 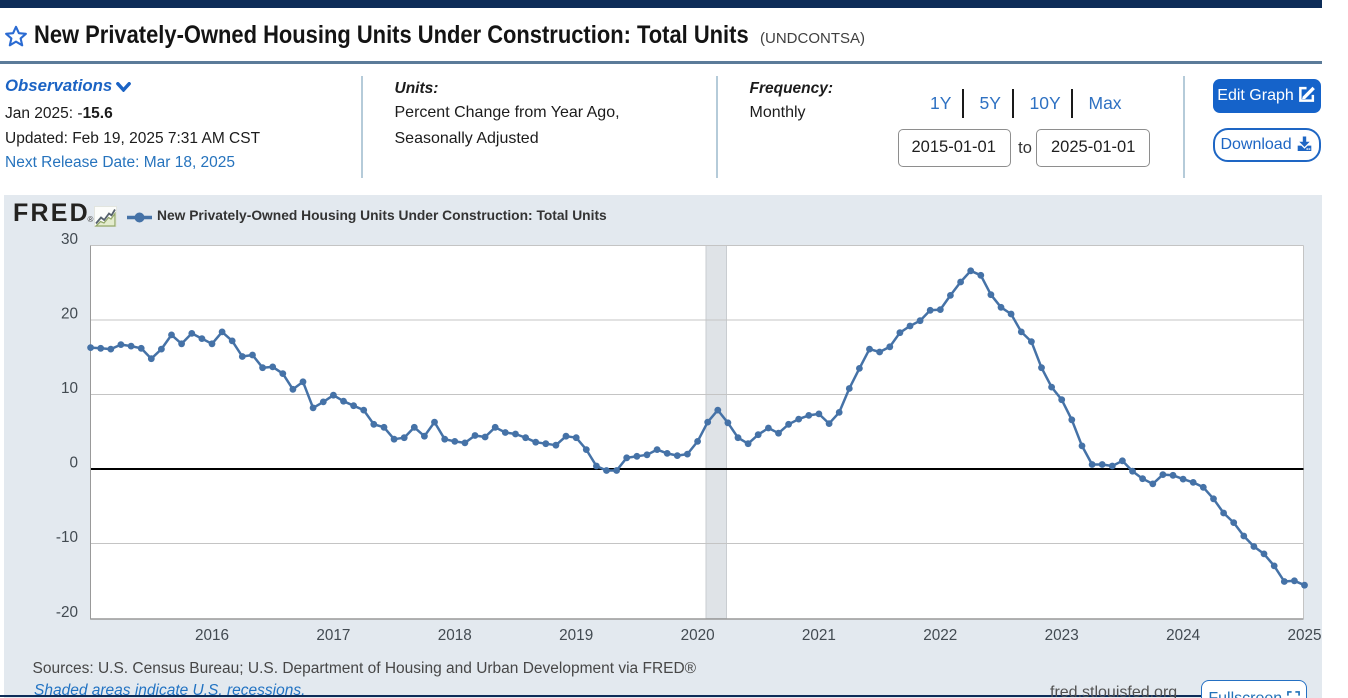 I want to click on svg-text: 0, so click(x=73, y=463).